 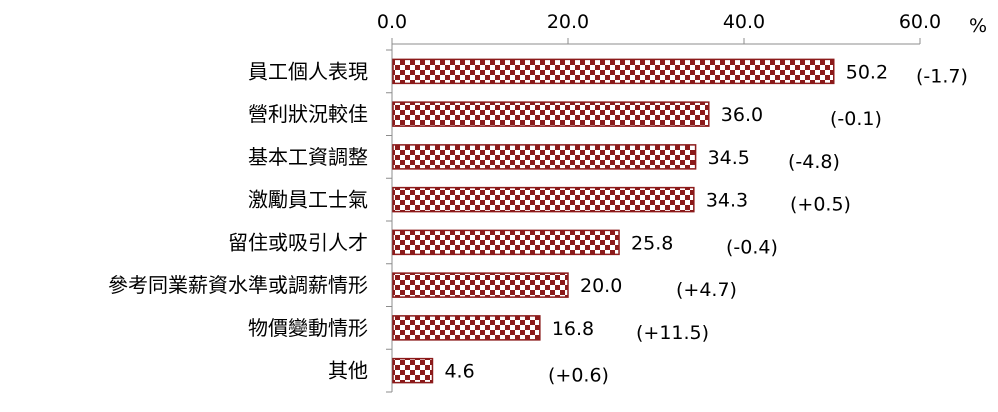 What do you see at coordinates (978, 26) in the screenshot?
I see `unit-label: %` at bounding box center [978, 26].